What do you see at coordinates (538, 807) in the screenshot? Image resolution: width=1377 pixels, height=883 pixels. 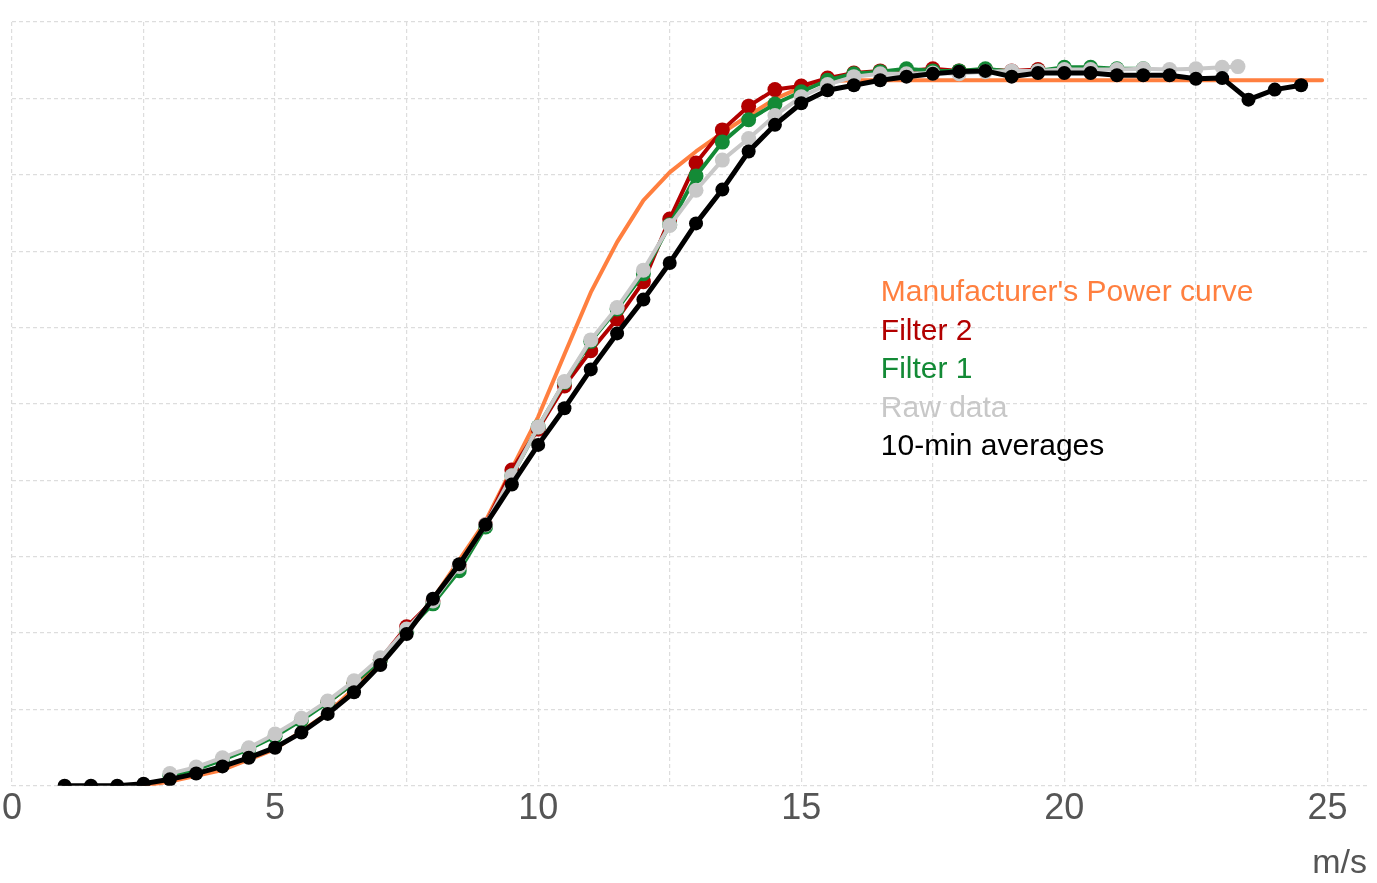 I see `x-tick-label: 10` at bounding box center [538, 807].